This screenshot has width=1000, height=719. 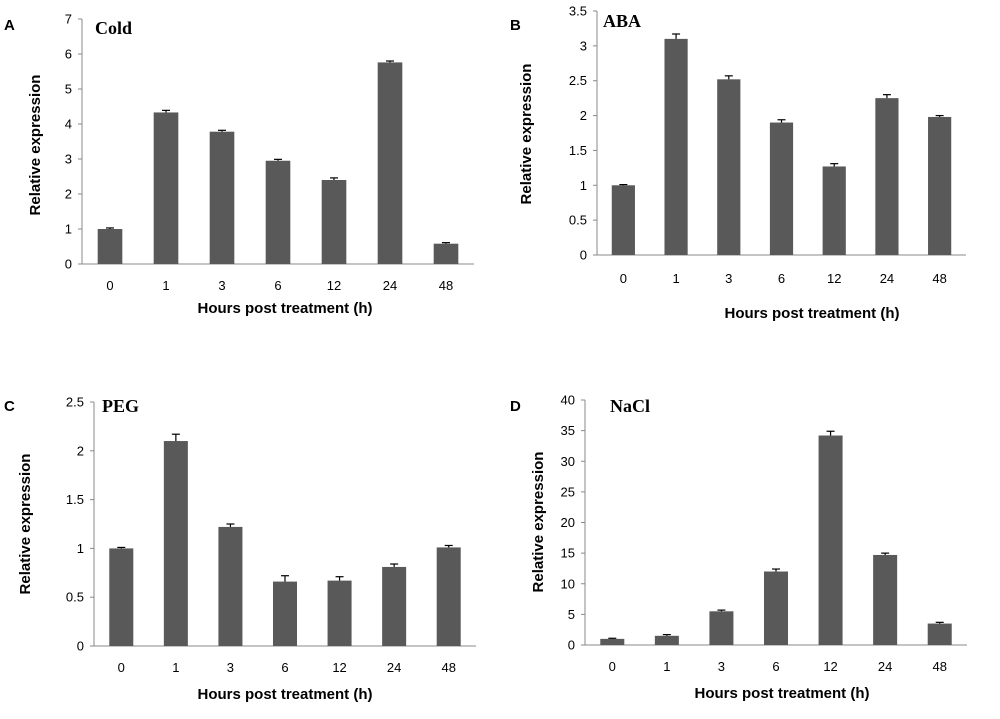 What do you see at coordinates (568, 553) in the screenshot?
I see `y-tick-label: 15` at bounding box center [568, 553].